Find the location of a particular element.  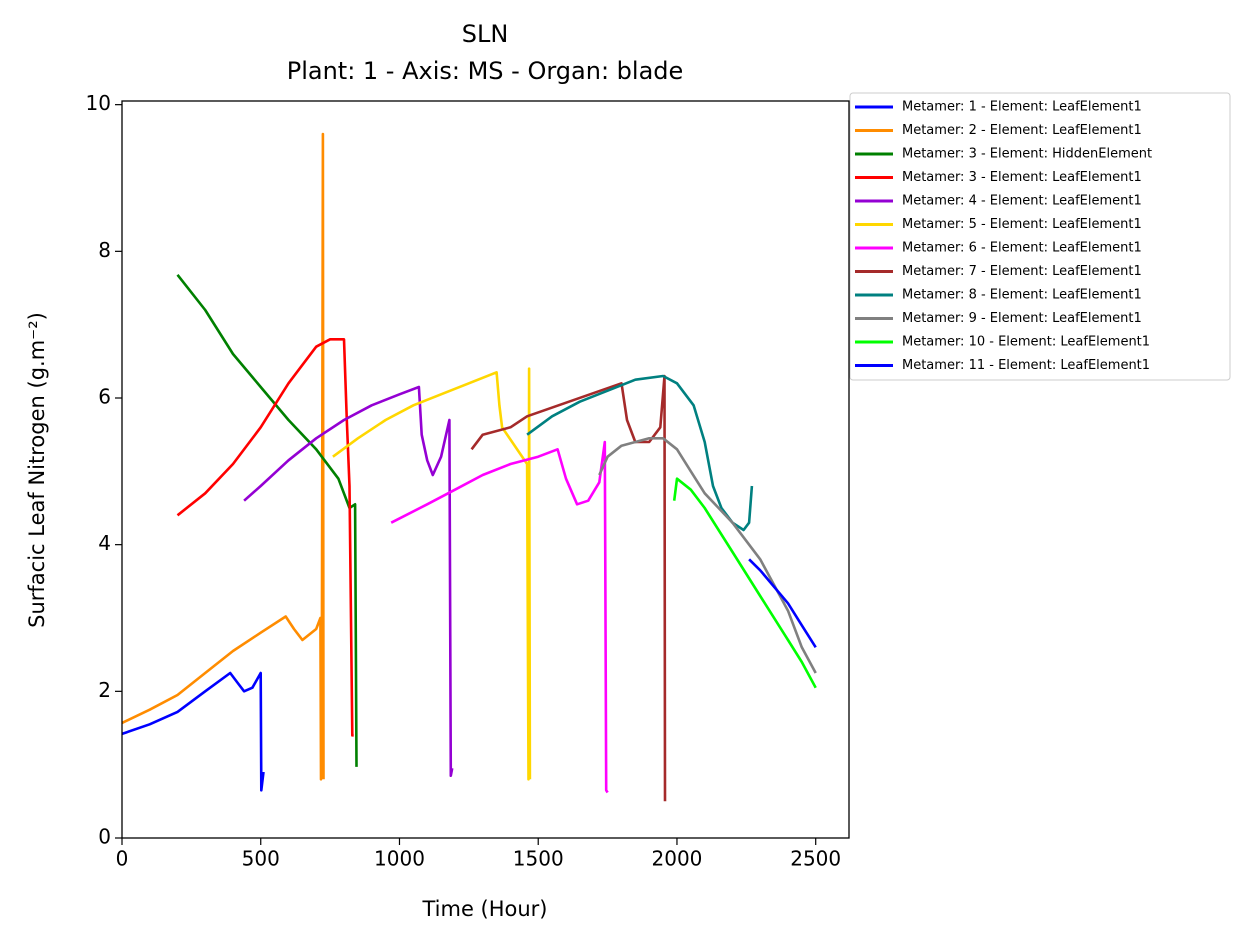

legend-label: Metamer: 7 - Element: LeafElement1 is located at coordinates (1022, 271).